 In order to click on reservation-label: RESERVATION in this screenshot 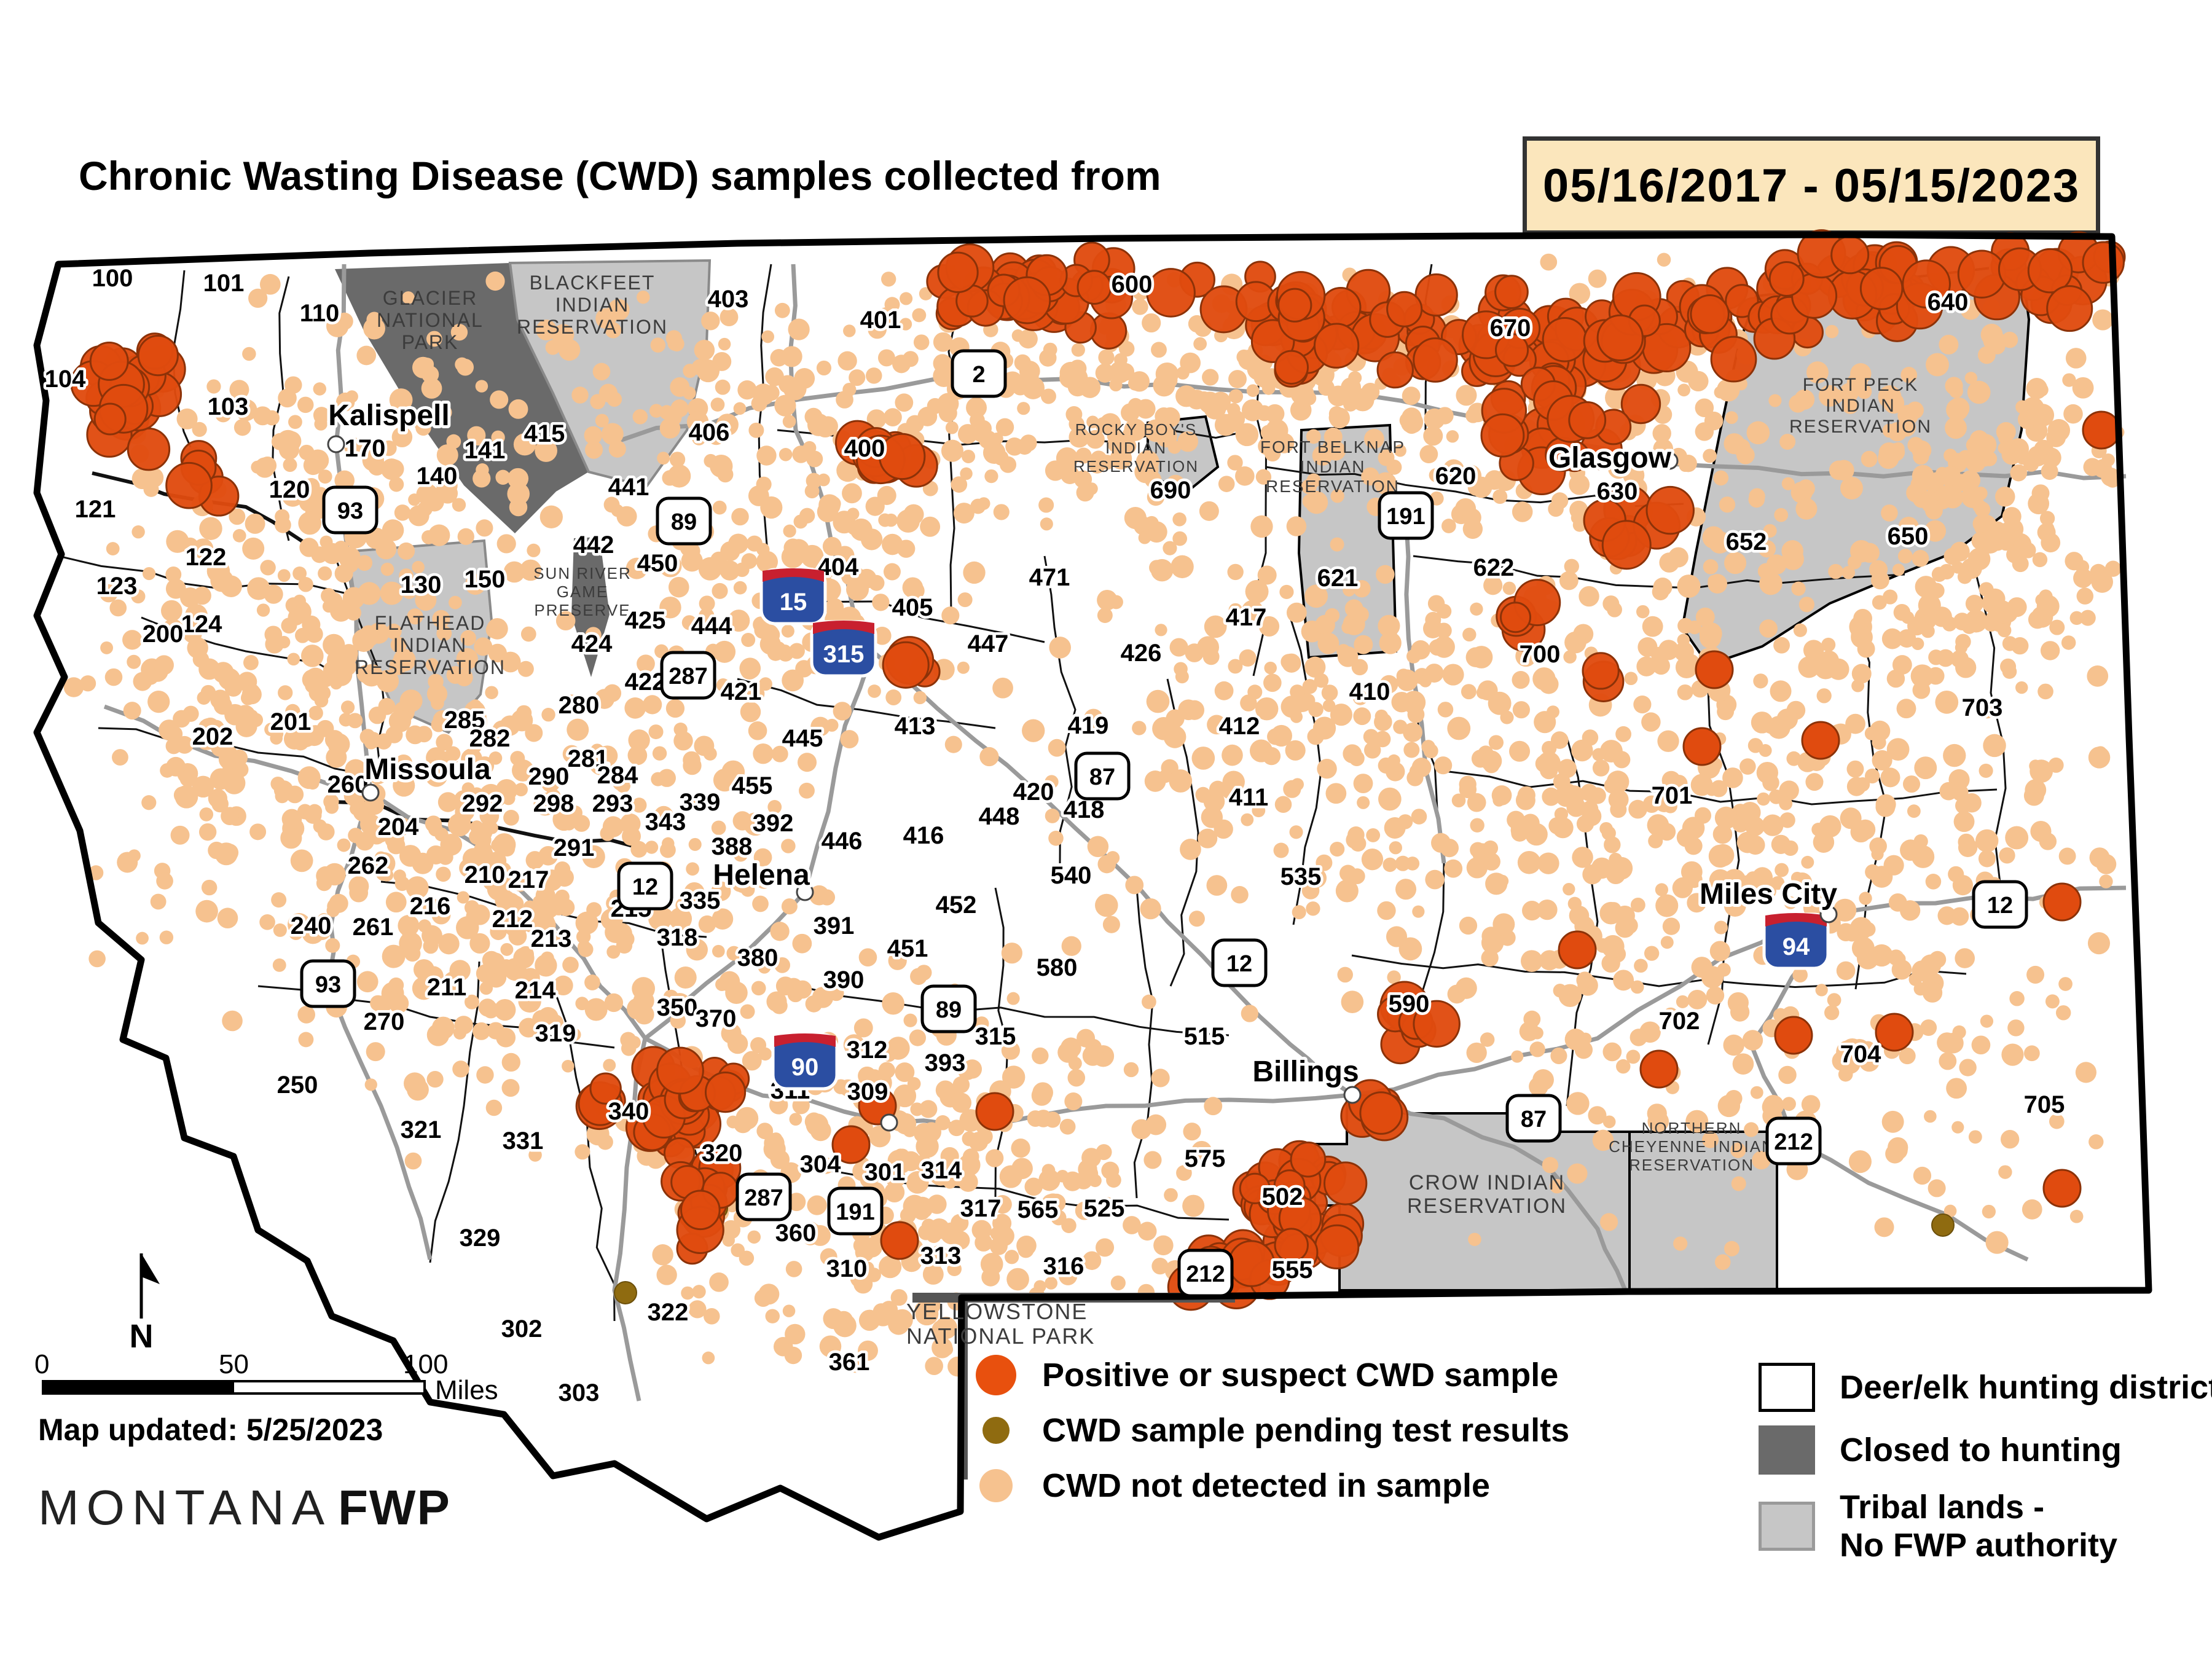, I will do `click(592, 327)`.